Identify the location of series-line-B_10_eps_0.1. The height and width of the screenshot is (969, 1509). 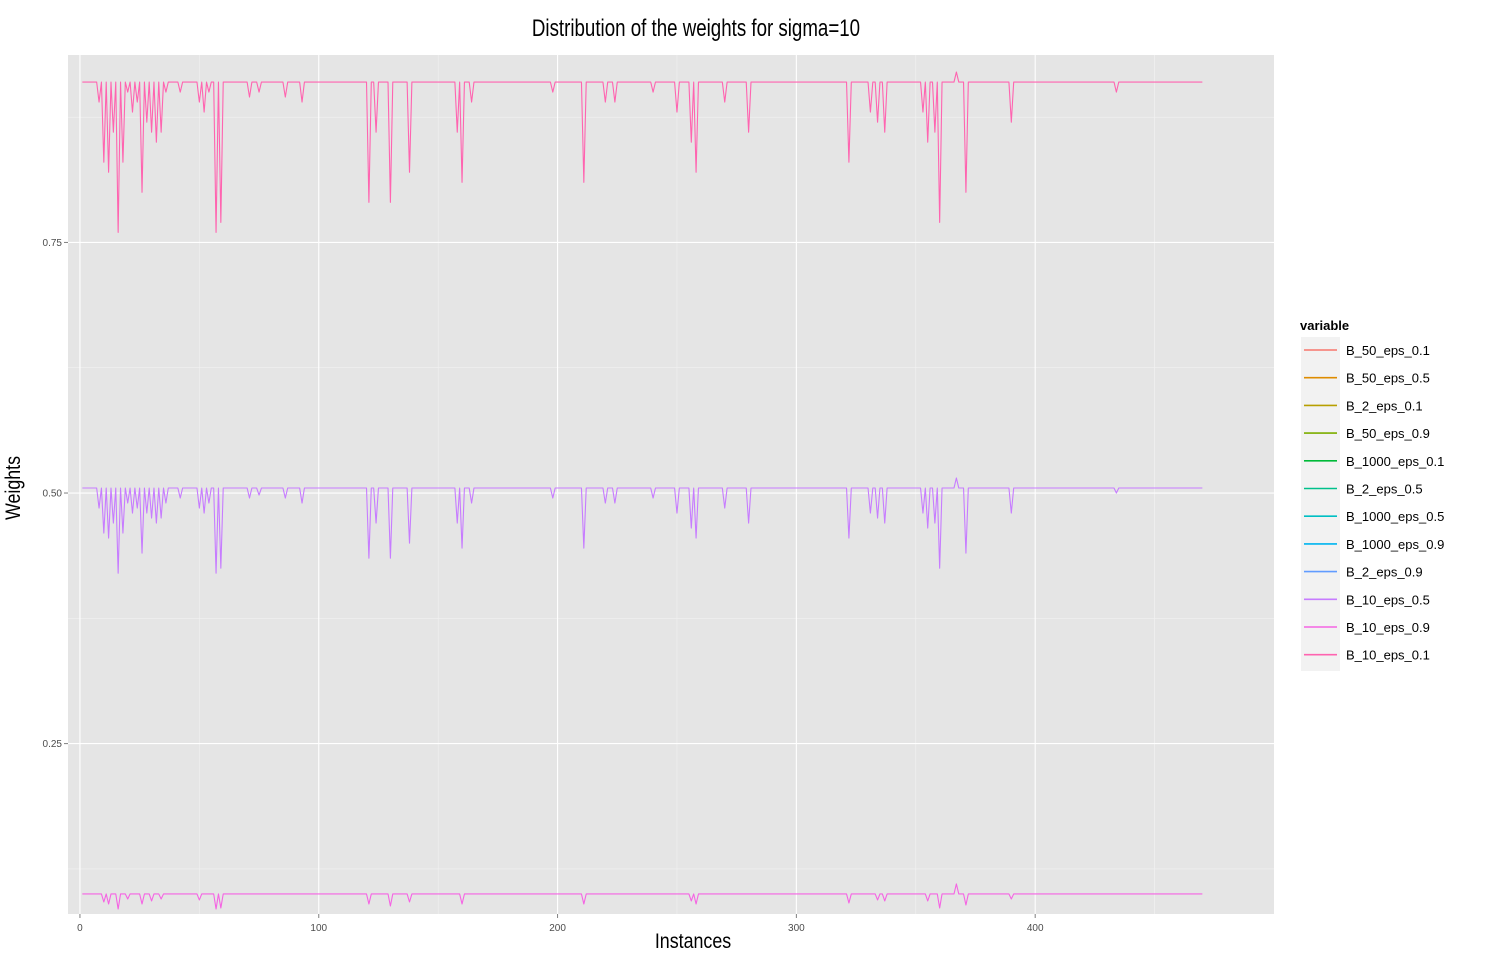
(642, 152).